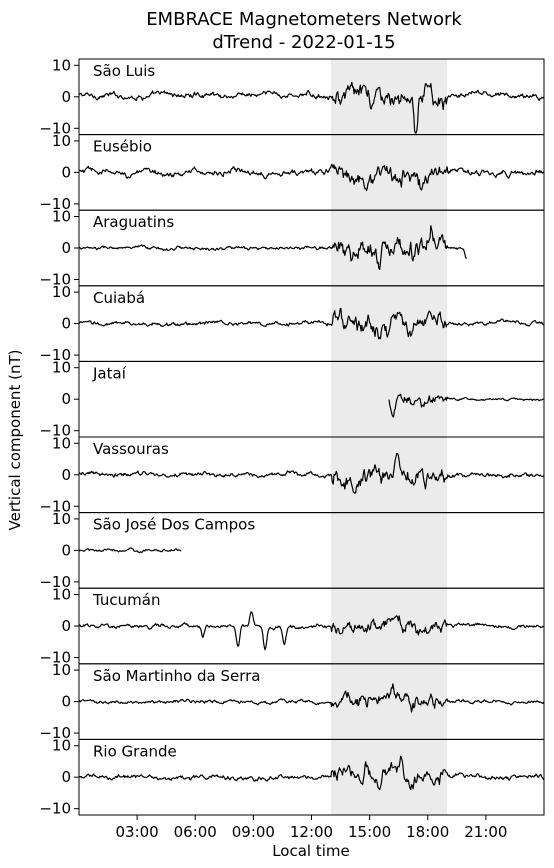 This screenshot has height=868, width=554. I want to click on station-label: São Luis, so click(124, 71).